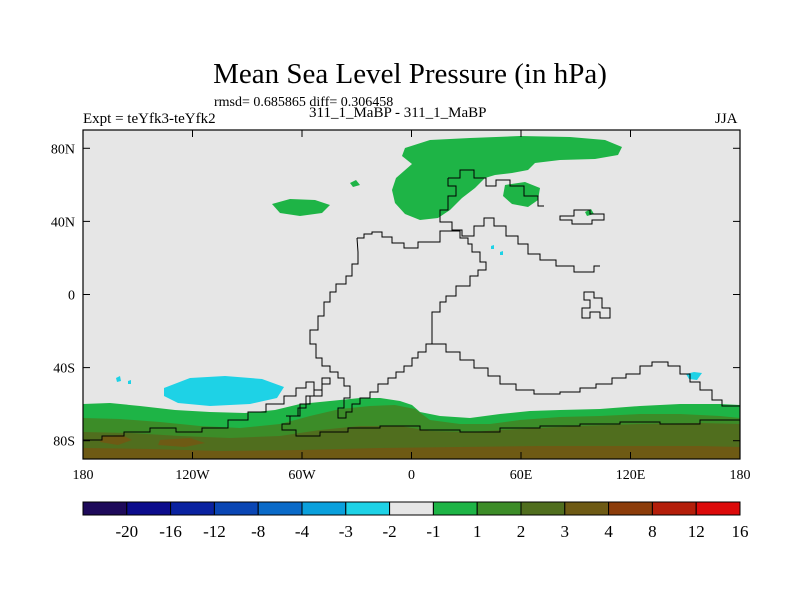  What do you see at coordinates (170, 531) in the screenshot?
I see `colorbar-label: -16` at bounding box center [170, 531].